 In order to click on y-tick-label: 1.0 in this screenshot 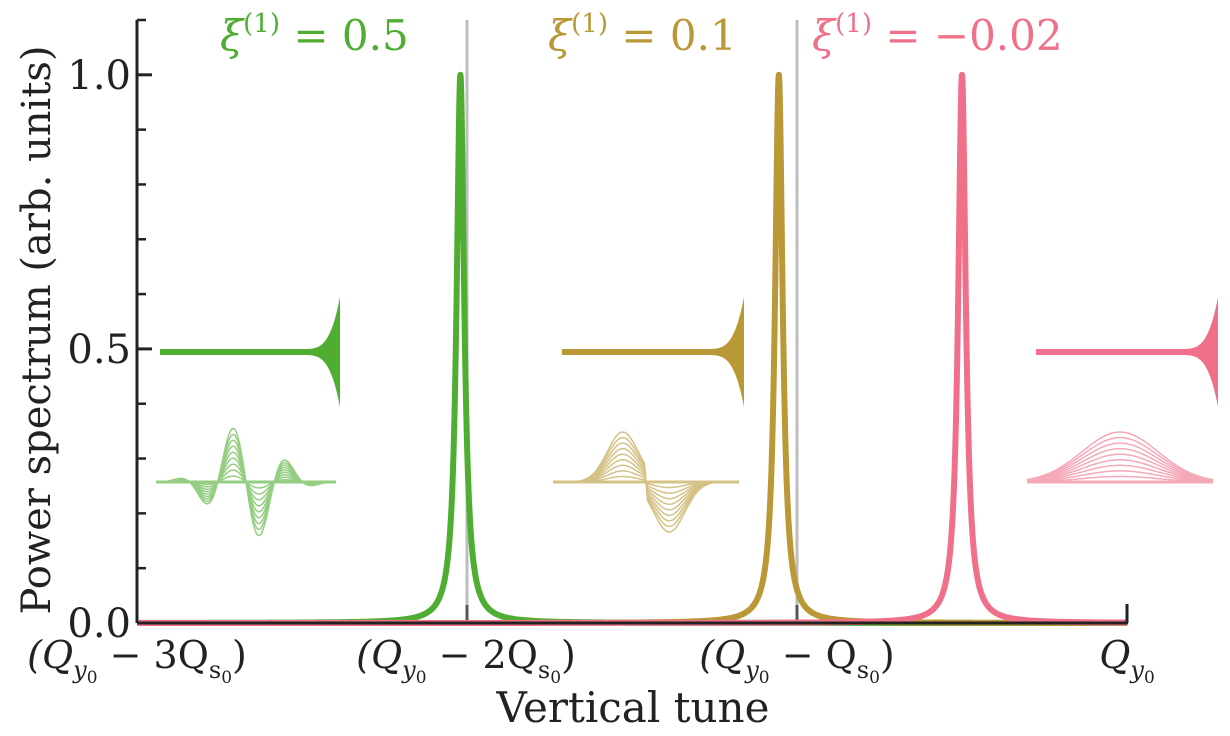, I will do `click(99, 76)`.